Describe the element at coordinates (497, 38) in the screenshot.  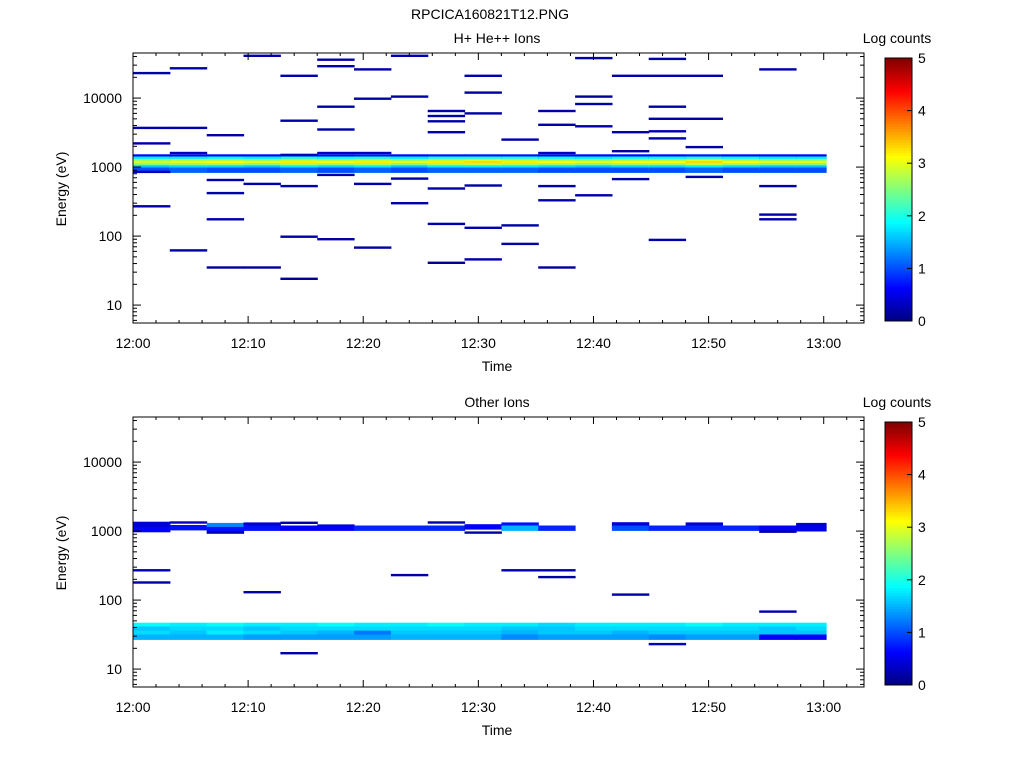
I see `panel-title: H+ He++ Ions` at that location.